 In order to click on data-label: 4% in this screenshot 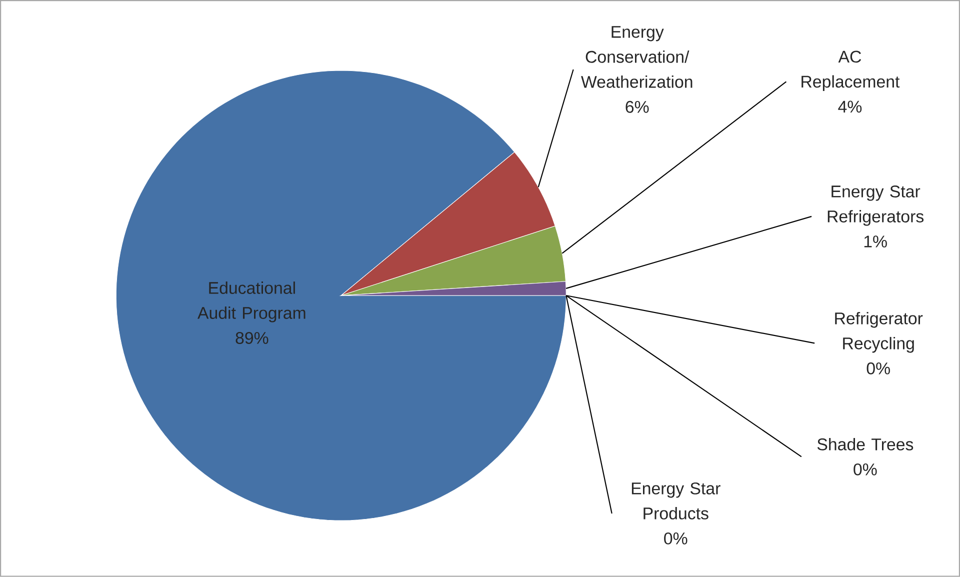, I will do `click(850, 106)`.